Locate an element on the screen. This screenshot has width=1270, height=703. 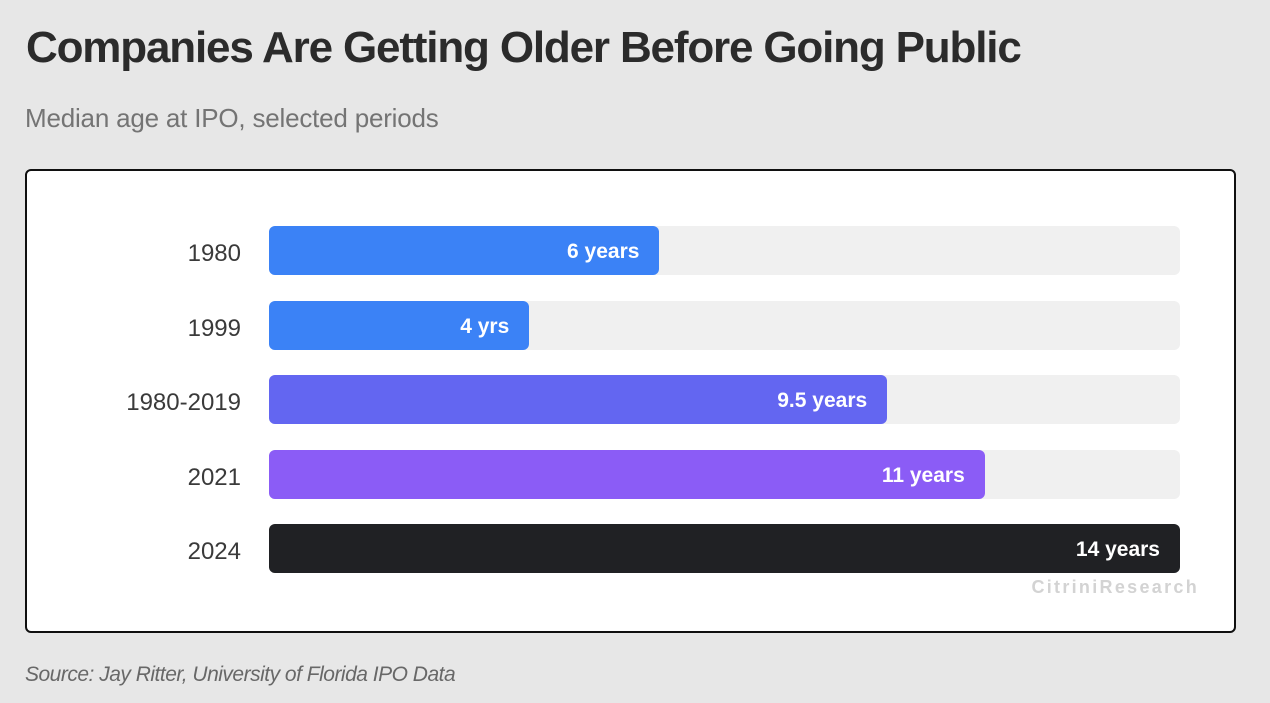
chart-row: 2024 14 years is located at coordinates (630, 548).